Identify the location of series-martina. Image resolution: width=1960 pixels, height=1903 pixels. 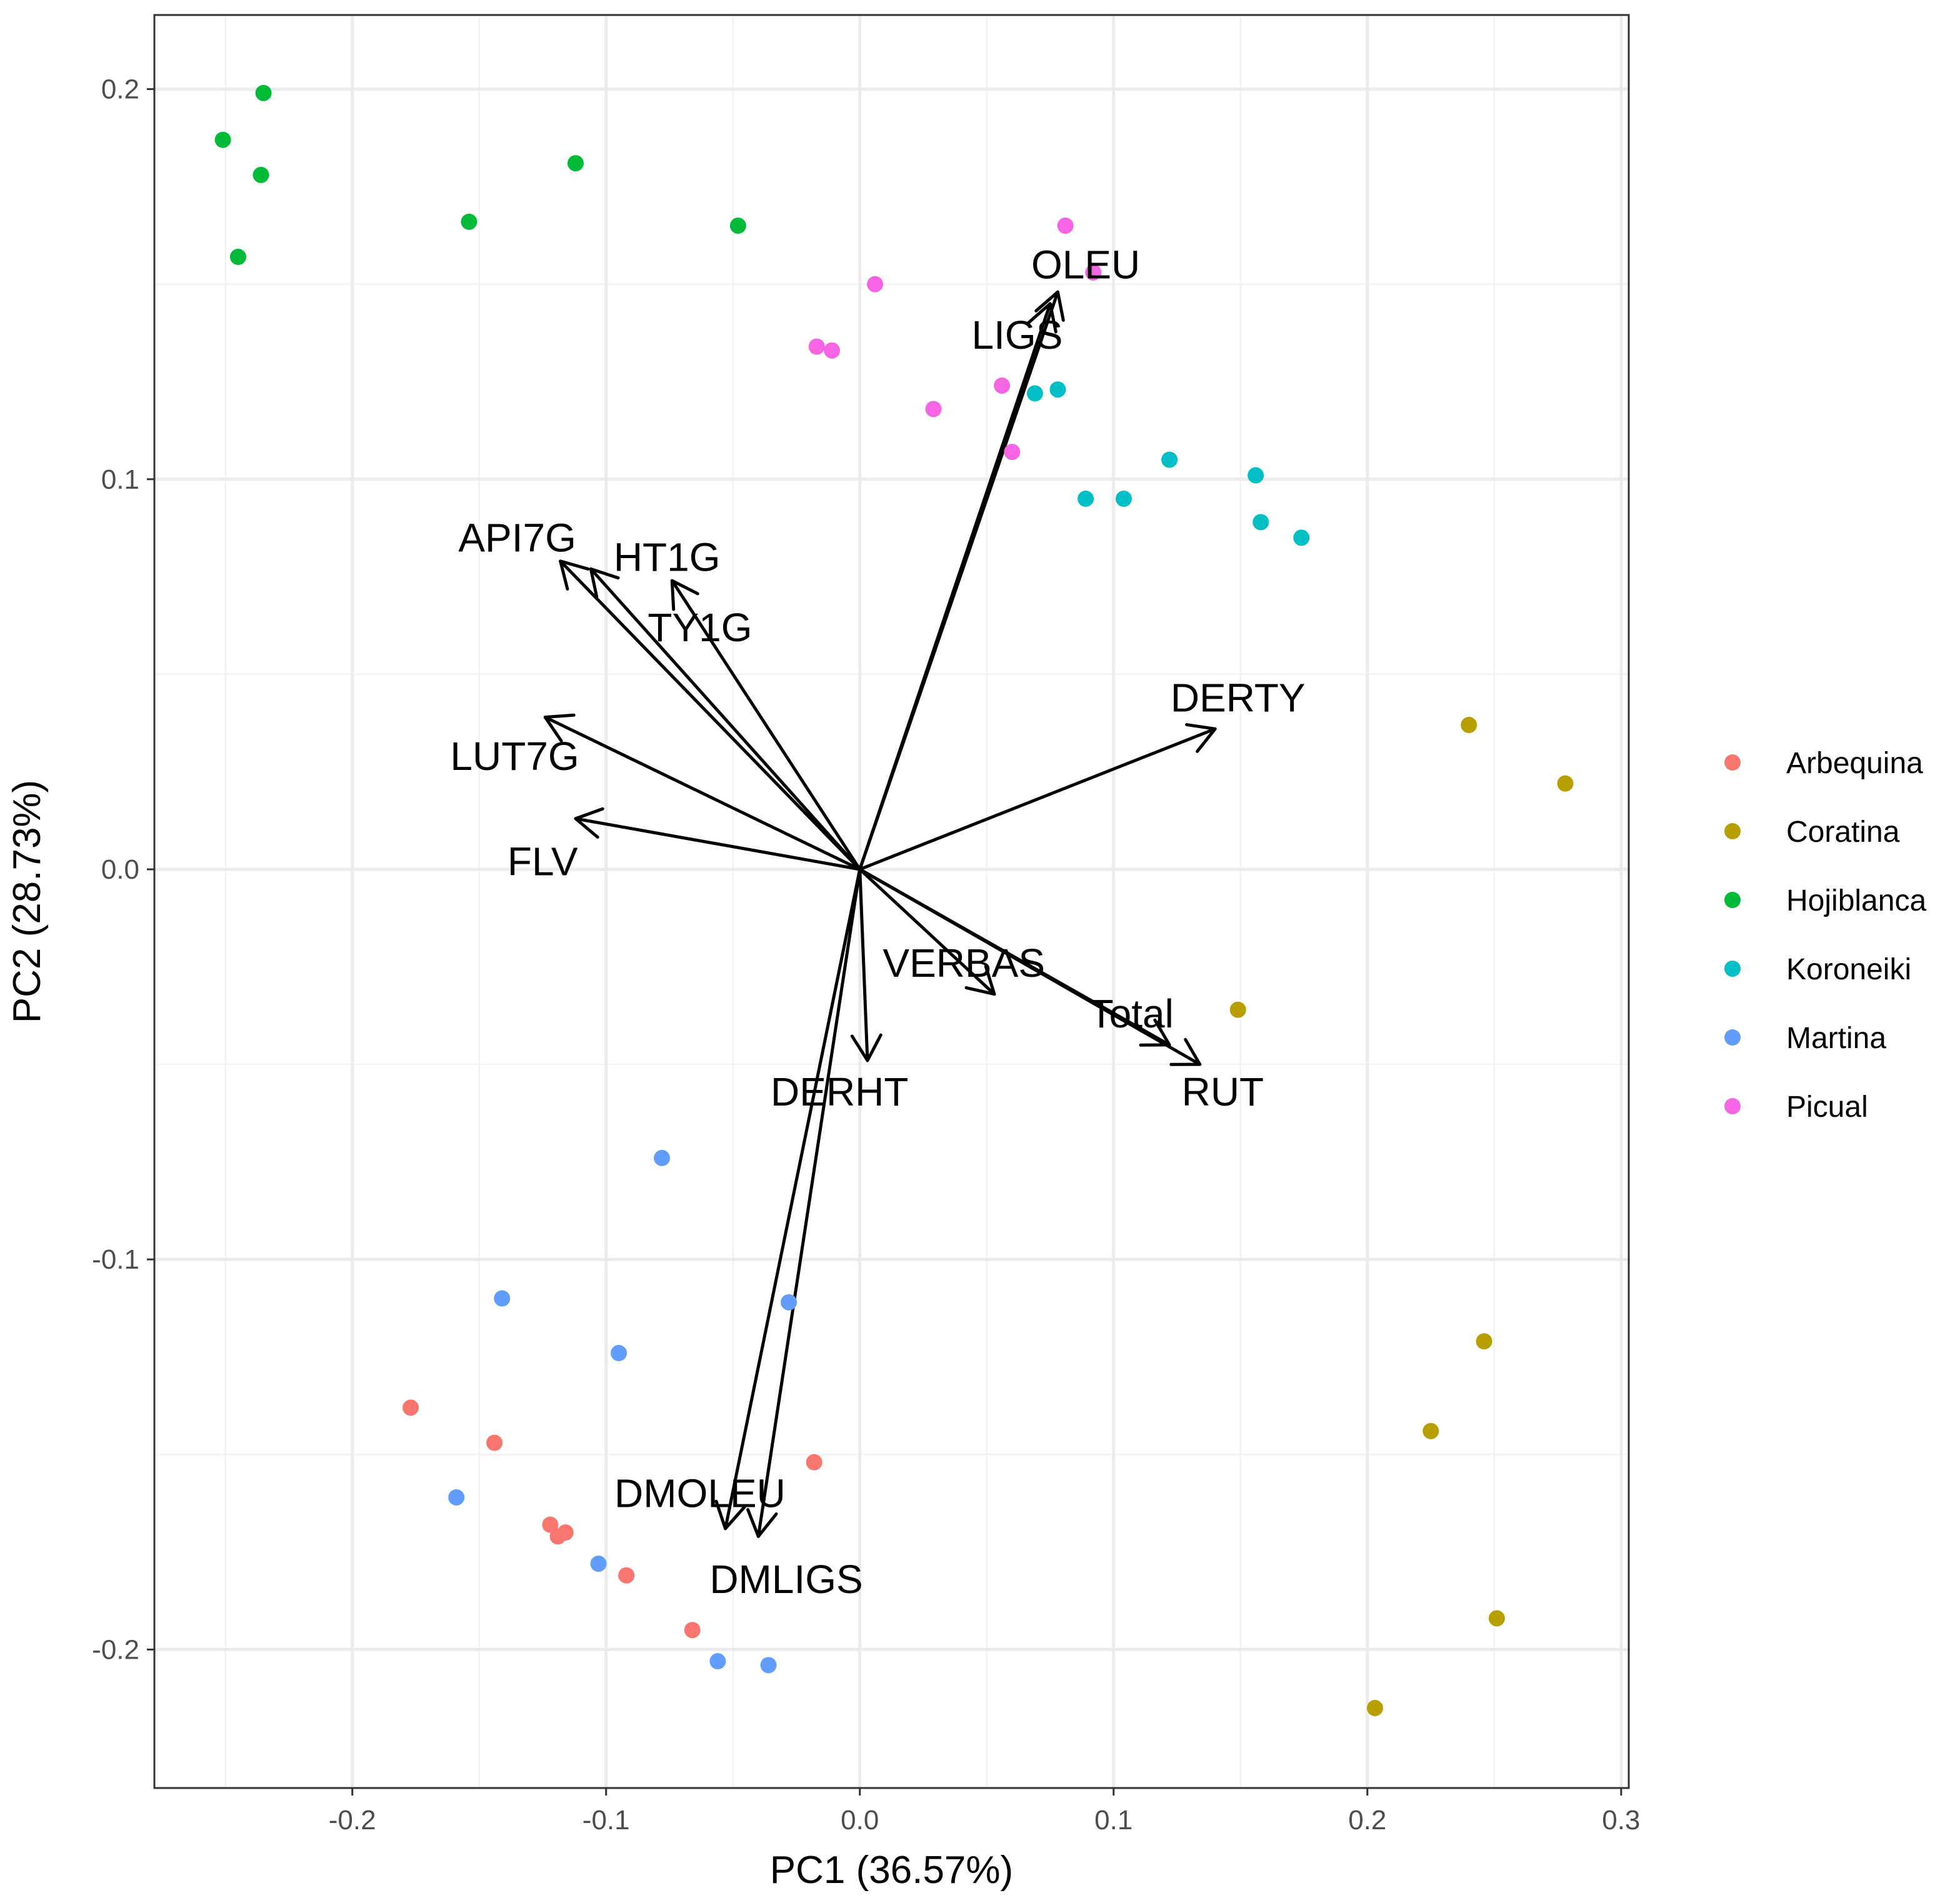
(623, 1411).